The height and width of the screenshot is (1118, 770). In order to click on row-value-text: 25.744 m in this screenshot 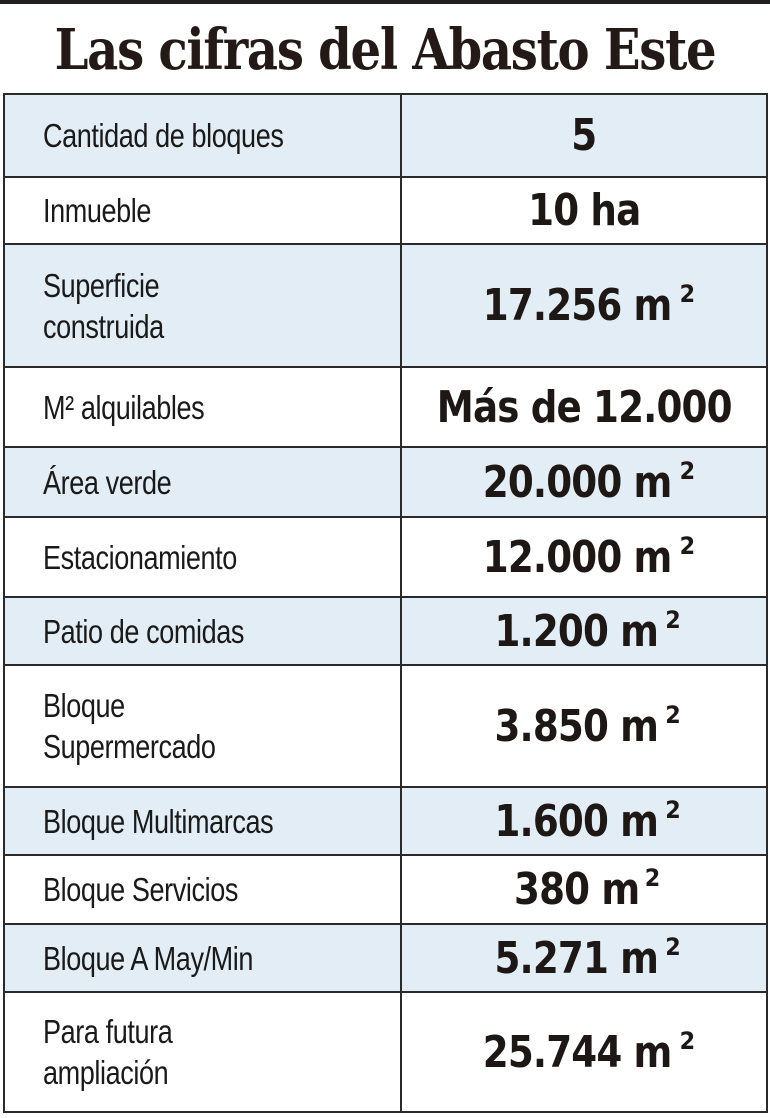, I will do `click(577, 1052)`.